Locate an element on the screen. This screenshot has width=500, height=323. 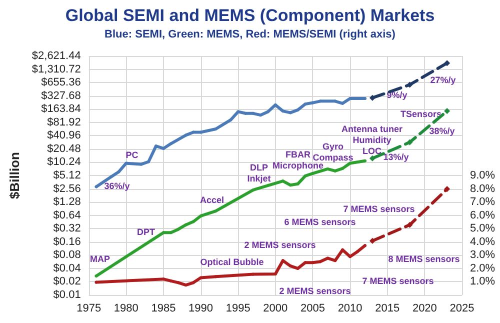
annotation: 8 MEMS sensors is located at coordinates (424, 259).